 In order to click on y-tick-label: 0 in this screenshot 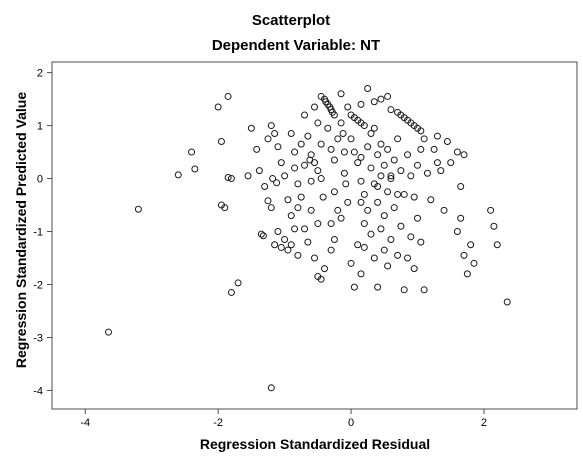, I will do `click(40, 180)`.